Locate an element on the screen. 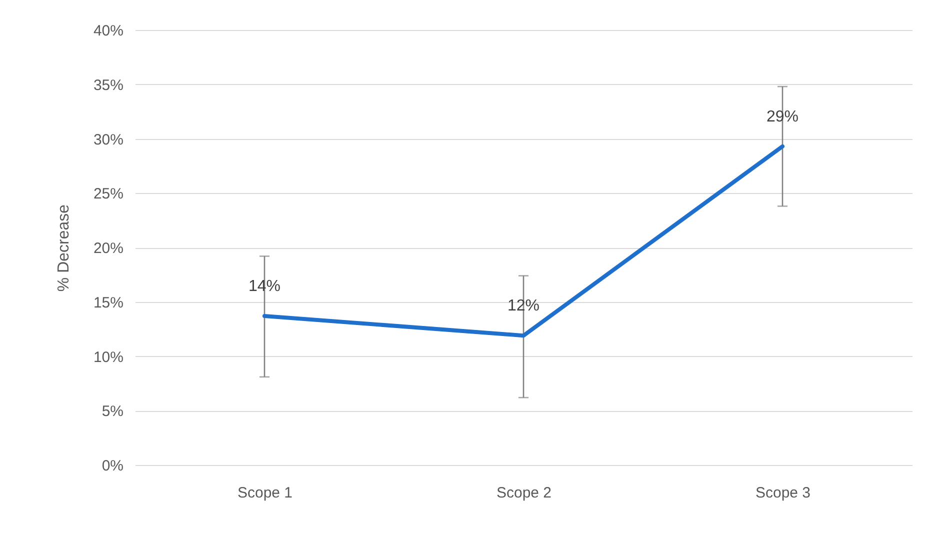  y-tick-label: 30% is located at coordinates (108, 139).